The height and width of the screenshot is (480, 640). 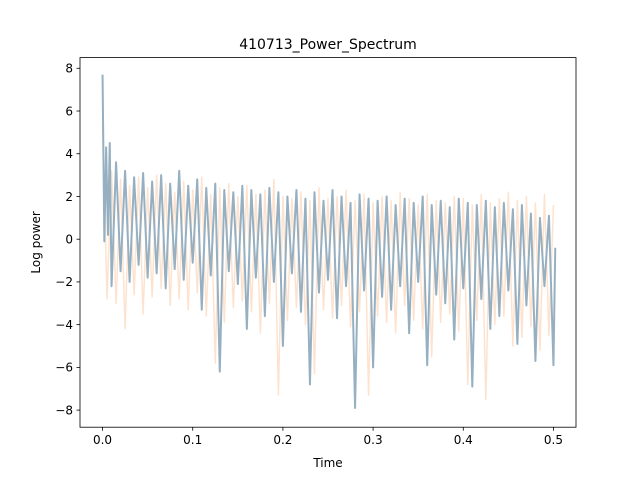 What do you see at coordinates (64, 282) in the screenshot?
I see `y-tick-label: −2` at bounding box center [64, 282].